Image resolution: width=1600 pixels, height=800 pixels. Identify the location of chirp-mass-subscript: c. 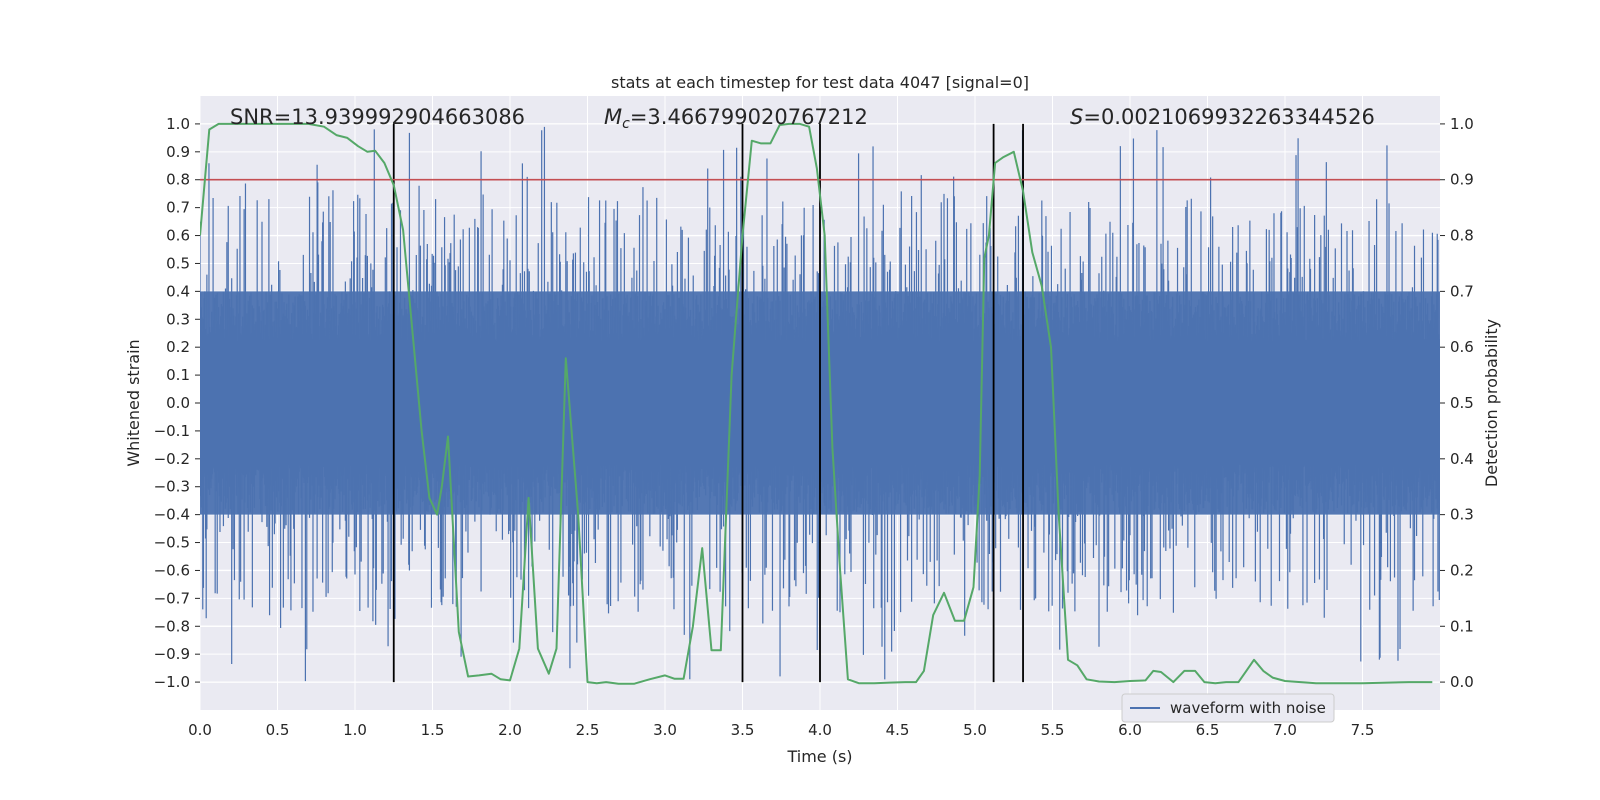
(626, 124).